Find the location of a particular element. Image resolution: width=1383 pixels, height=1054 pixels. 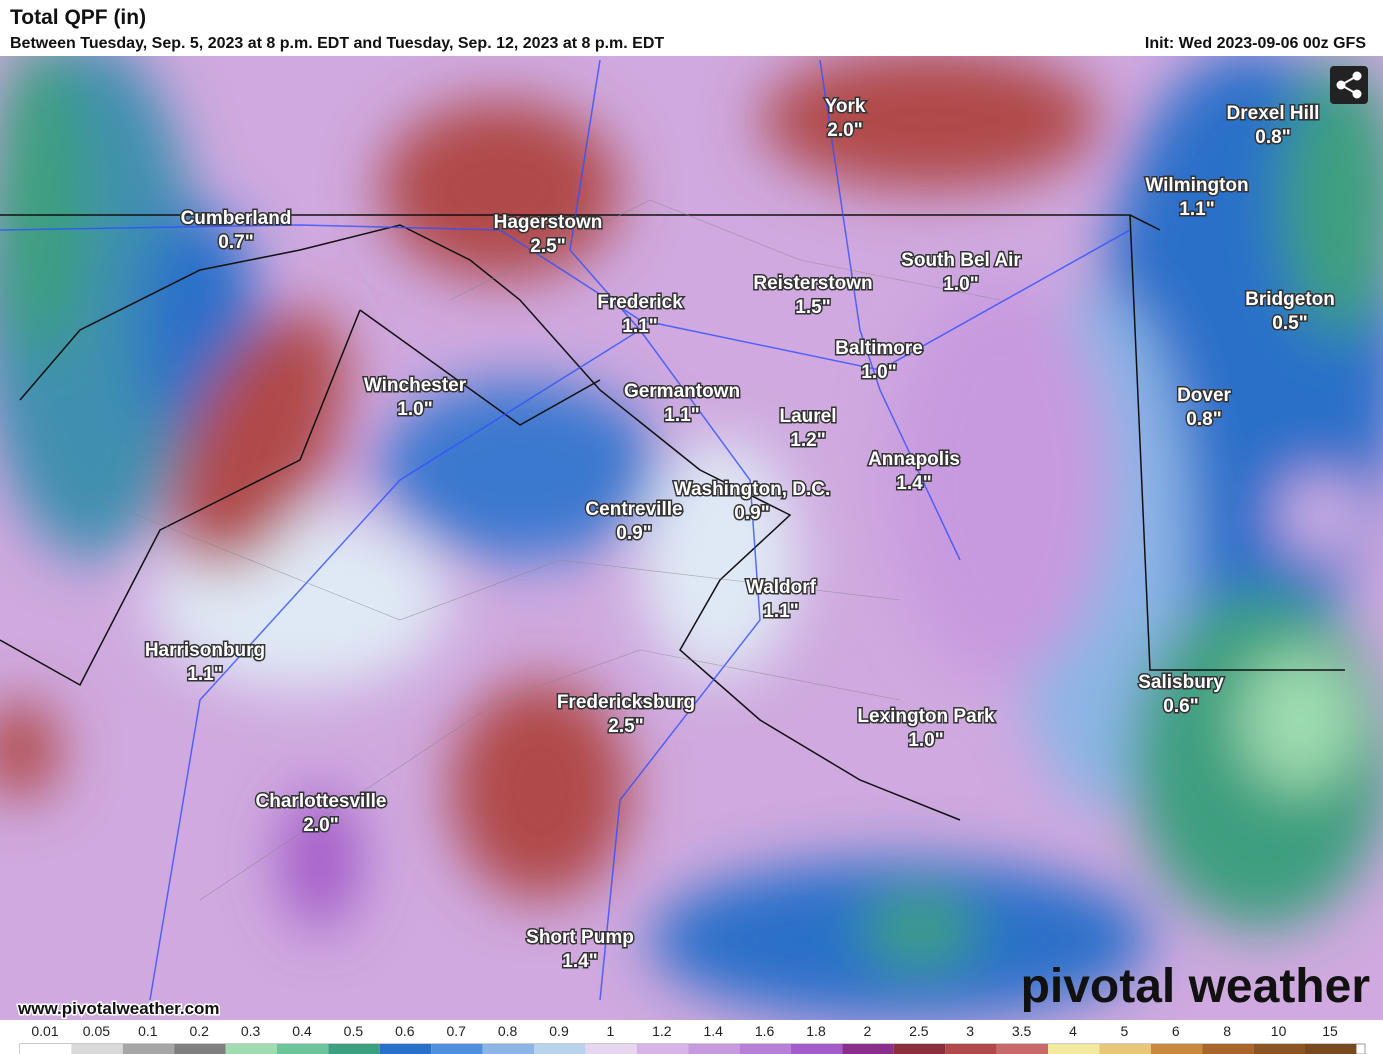

colorbar-label: 3 is located at coordinates (970, 1031).